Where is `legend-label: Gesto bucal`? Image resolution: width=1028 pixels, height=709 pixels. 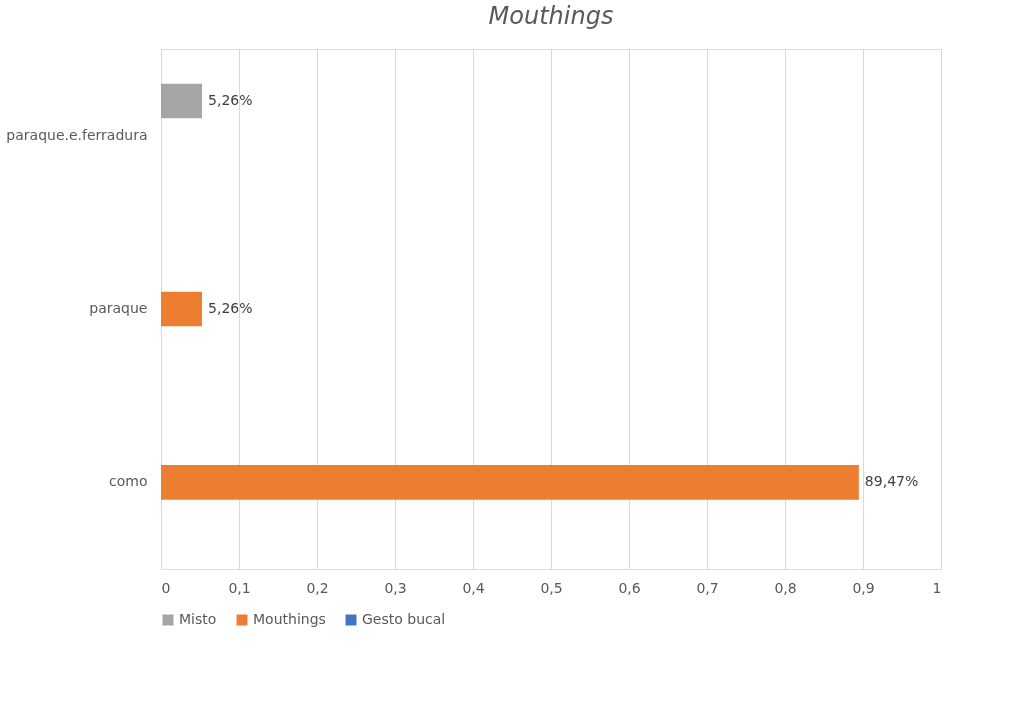 legend-label: Gesto bucal is located at coordinates (404, 619).